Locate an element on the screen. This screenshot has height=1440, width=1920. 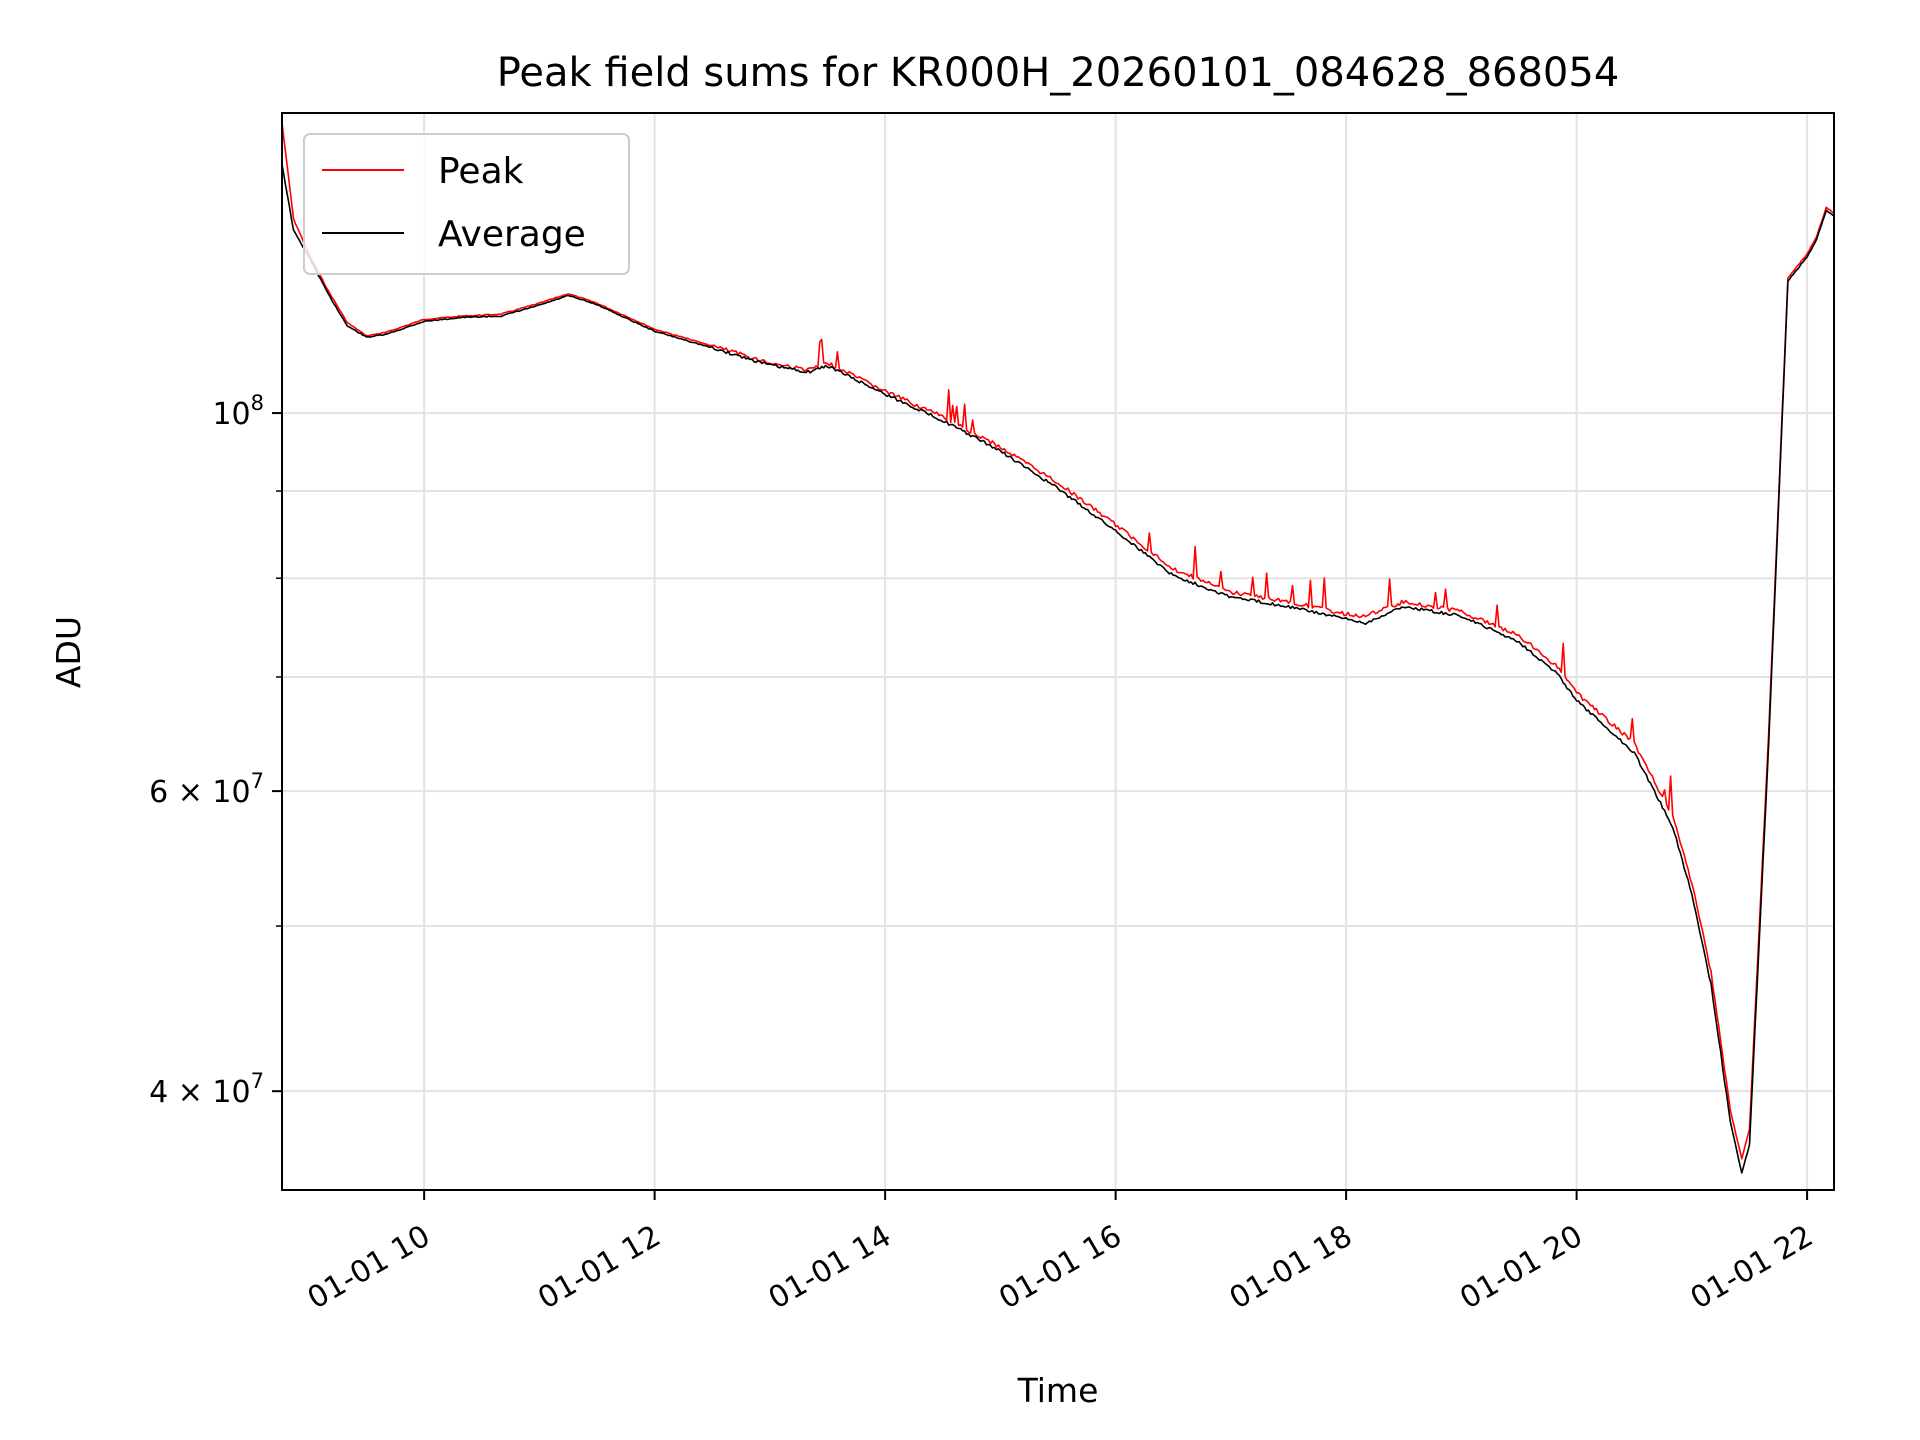
x-tick-label: 01-01 22 is located at coordinates (1752, 1268).